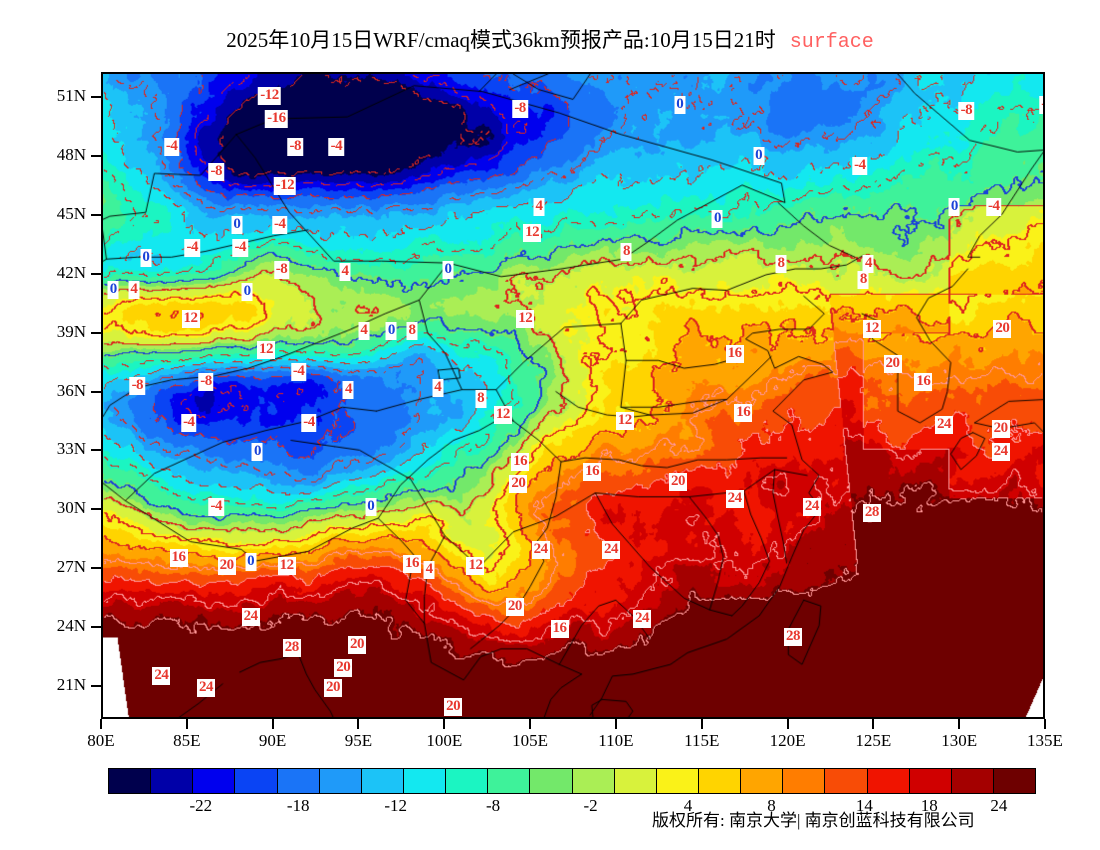  What do you see at coordinates (590, 805) in the screenshot?
I see `colorbar-tick-label: -2` at bounding box center [590, 805].